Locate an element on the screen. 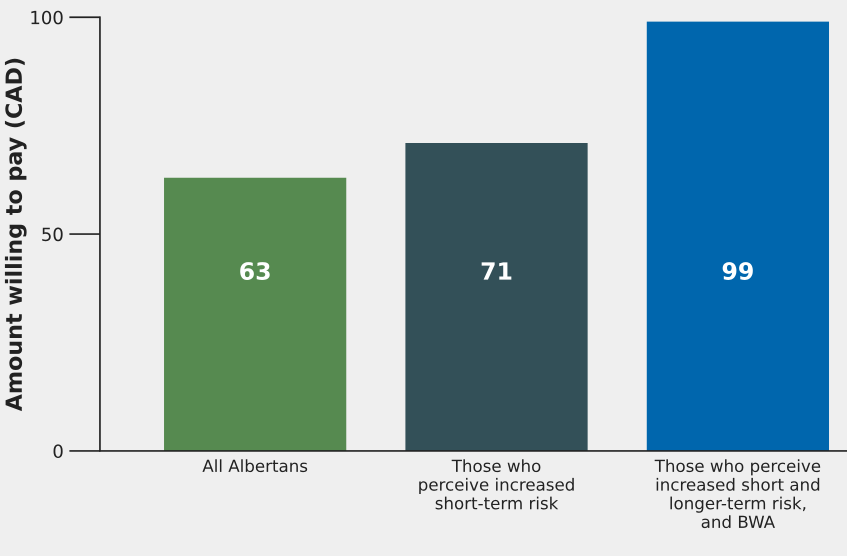 This screenshot has width=847, height=556. data-label: 71 is located at coordinates (497, 271).